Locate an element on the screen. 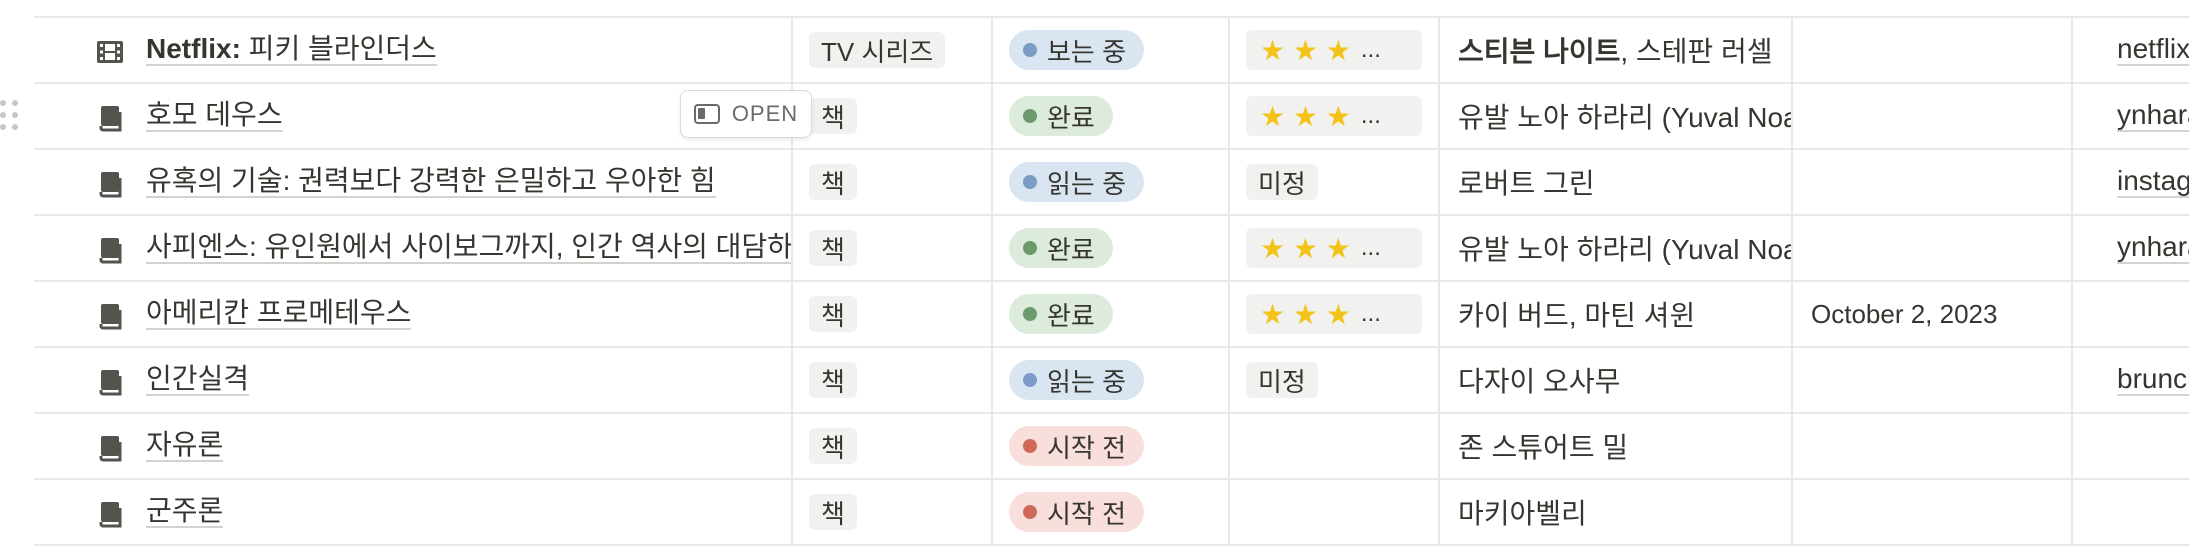 The height and width of the screenshot is (546, 2189). title-cell: Netflix: 피키 블라인더스 is located at coordinates (413, 50).